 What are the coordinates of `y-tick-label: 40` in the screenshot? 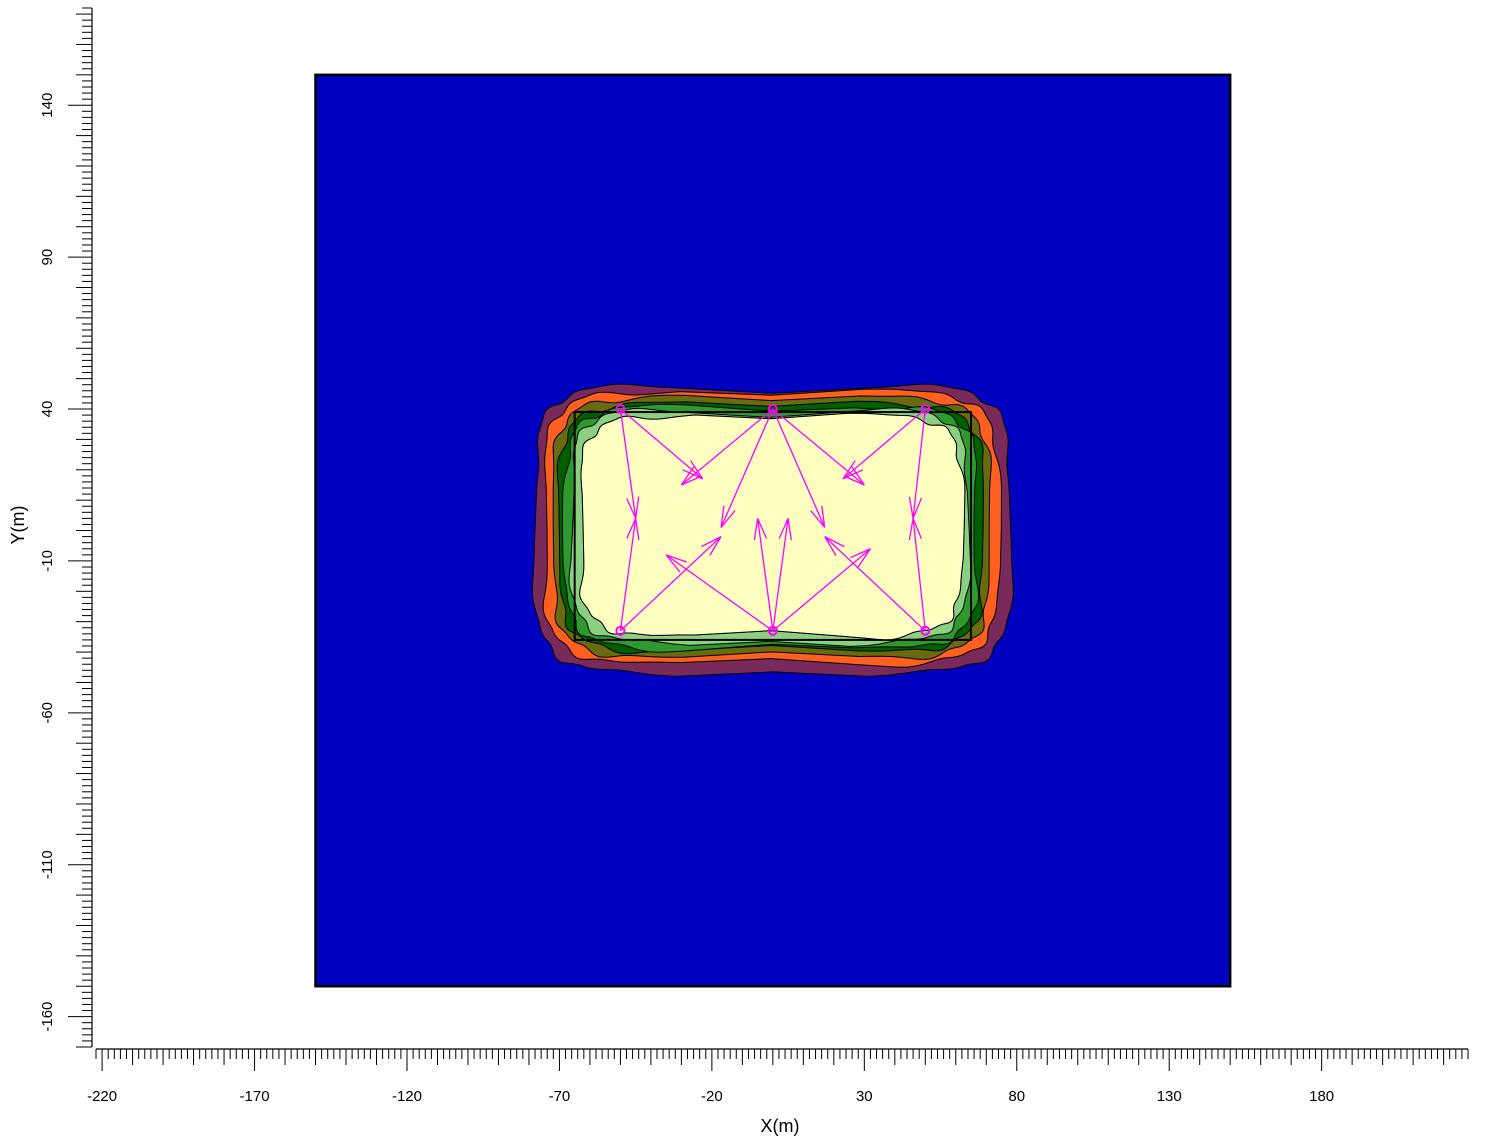 It's located at (47, 409).